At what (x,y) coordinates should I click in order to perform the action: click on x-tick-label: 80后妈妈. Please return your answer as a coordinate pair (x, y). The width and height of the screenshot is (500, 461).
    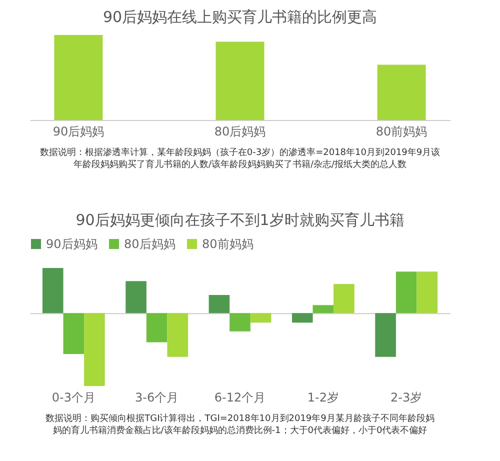
    Looking at the image, I should click on (240, 131).